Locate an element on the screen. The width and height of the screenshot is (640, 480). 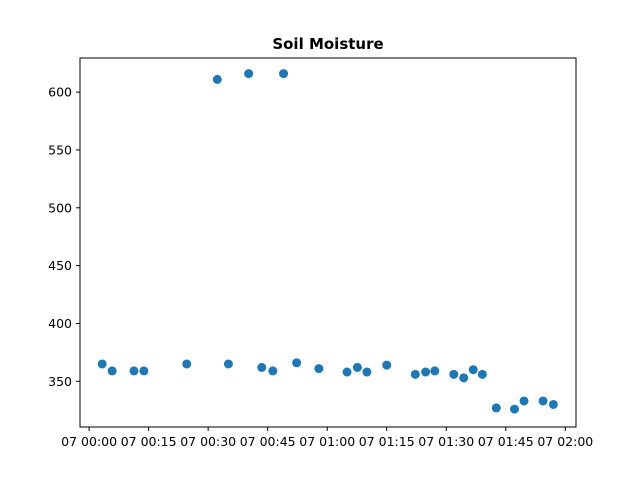
y-tick-label-2: 450 is located at coordinates (60, 265).